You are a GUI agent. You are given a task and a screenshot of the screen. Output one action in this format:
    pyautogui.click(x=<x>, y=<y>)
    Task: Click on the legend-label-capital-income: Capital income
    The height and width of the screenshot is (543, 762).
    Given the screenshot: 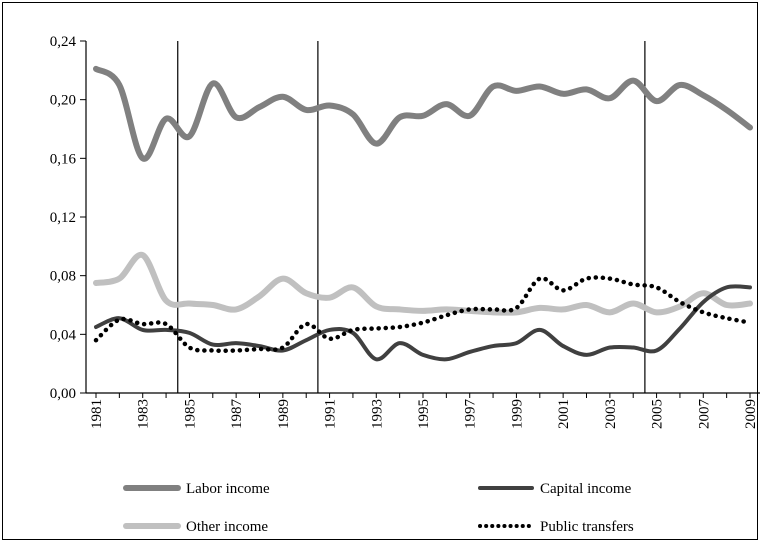 What is the action you would take?
    pyautogui.click(x=586, y=489)
    